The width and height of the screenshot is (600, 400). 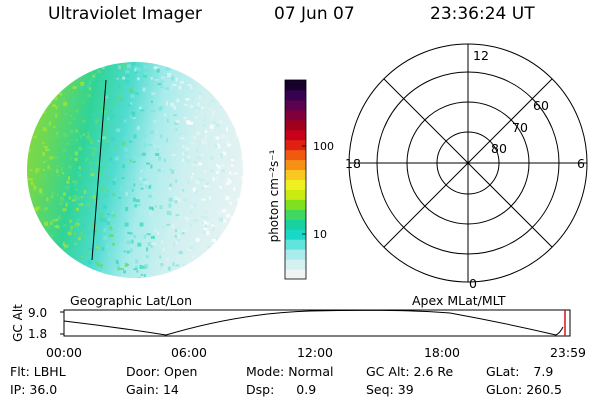 What do you see at coordinates (306, 389) in the screenshot?
I see `dsp-value: 0.9` at bounding box center [306, 389].